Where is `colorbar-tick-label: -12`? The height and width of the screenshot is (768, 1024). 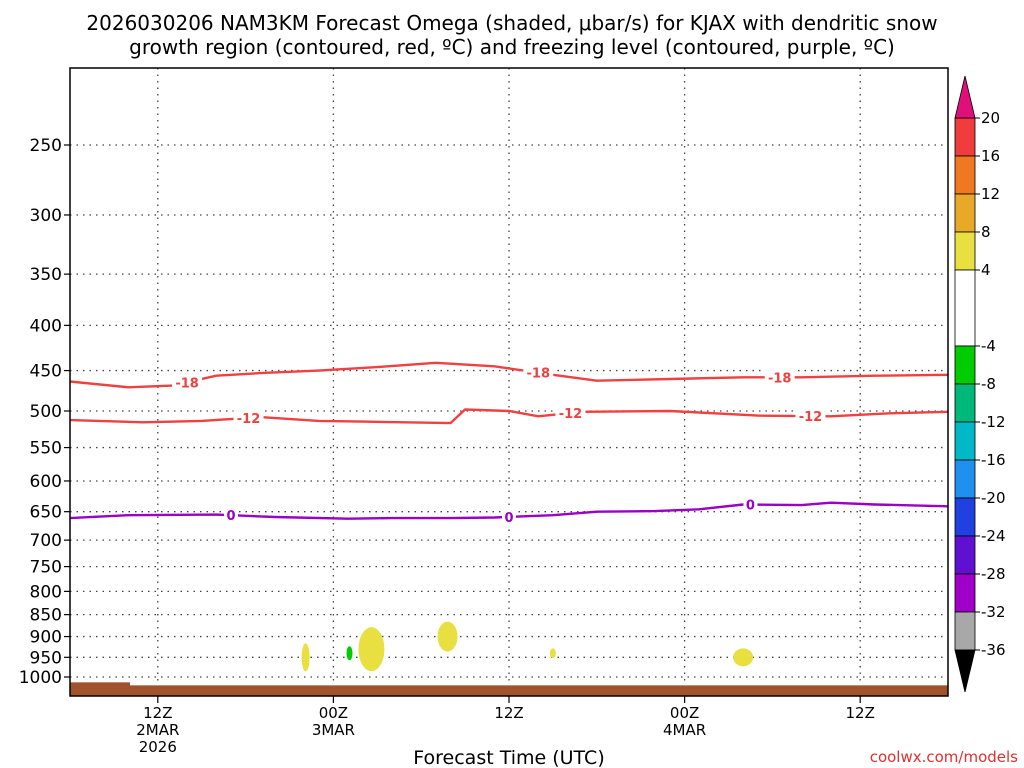 colorbar-tick-label: -12 is located at coordinates (993, 422).